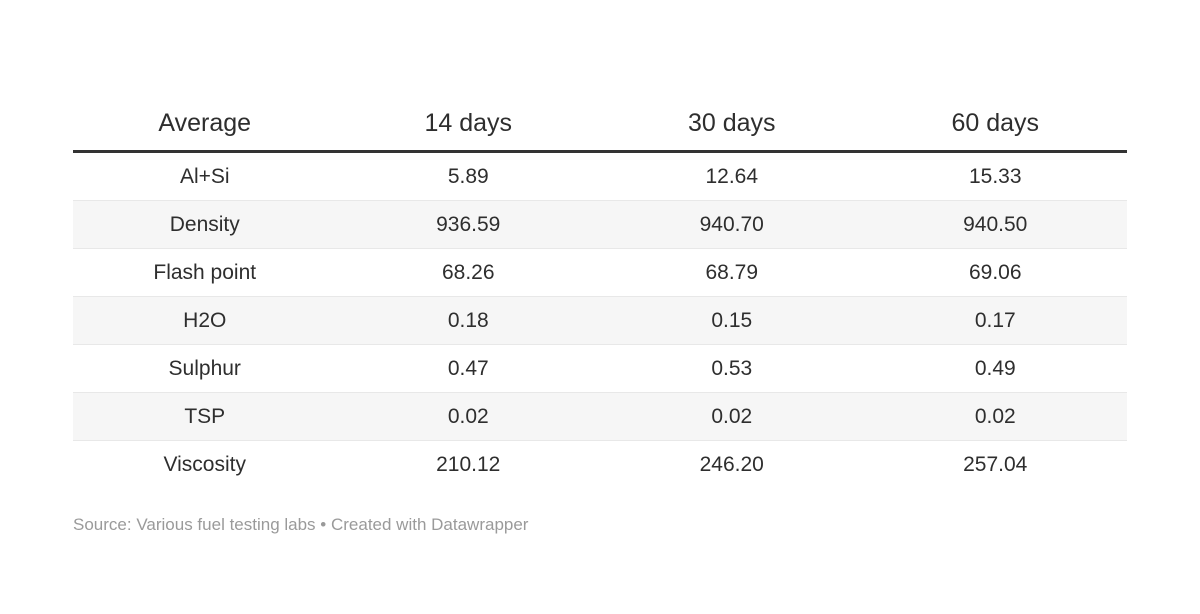  I want to click on cell-value: 940.50, so click(995, 224).